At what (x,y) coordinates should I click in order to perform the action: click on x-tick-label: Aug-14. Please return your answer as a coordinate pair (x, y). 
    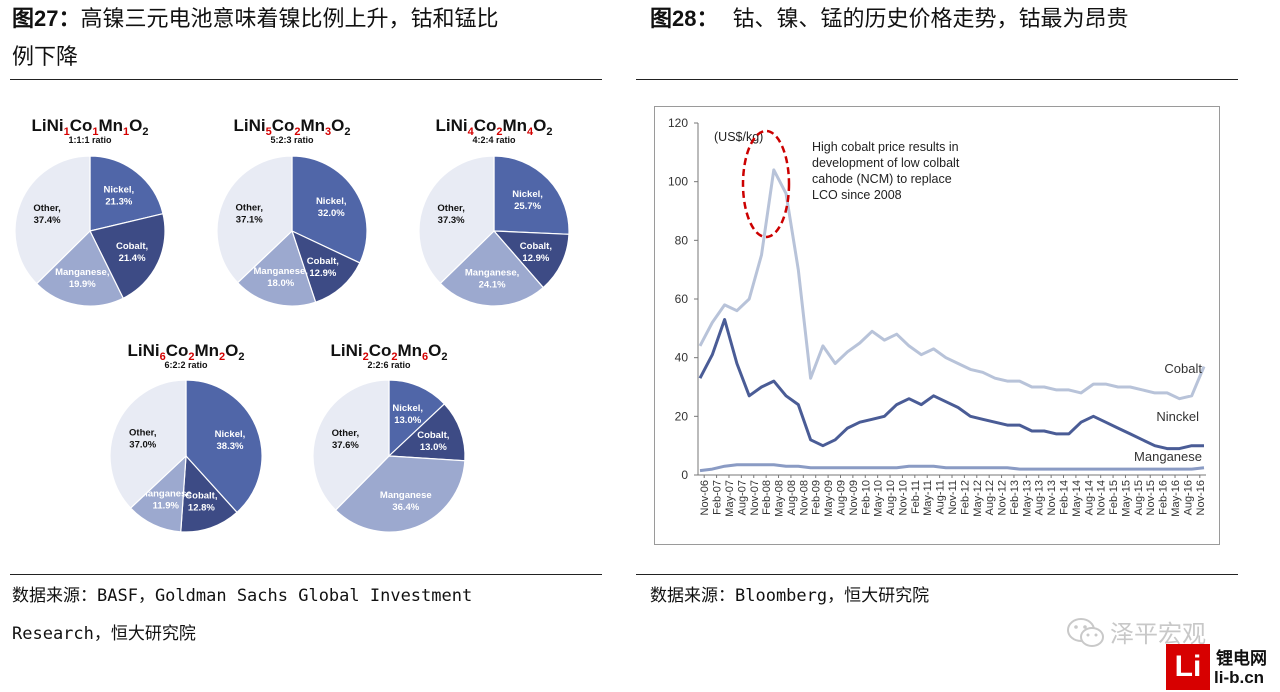
    Looking at the image, I should click on (1089, 497).